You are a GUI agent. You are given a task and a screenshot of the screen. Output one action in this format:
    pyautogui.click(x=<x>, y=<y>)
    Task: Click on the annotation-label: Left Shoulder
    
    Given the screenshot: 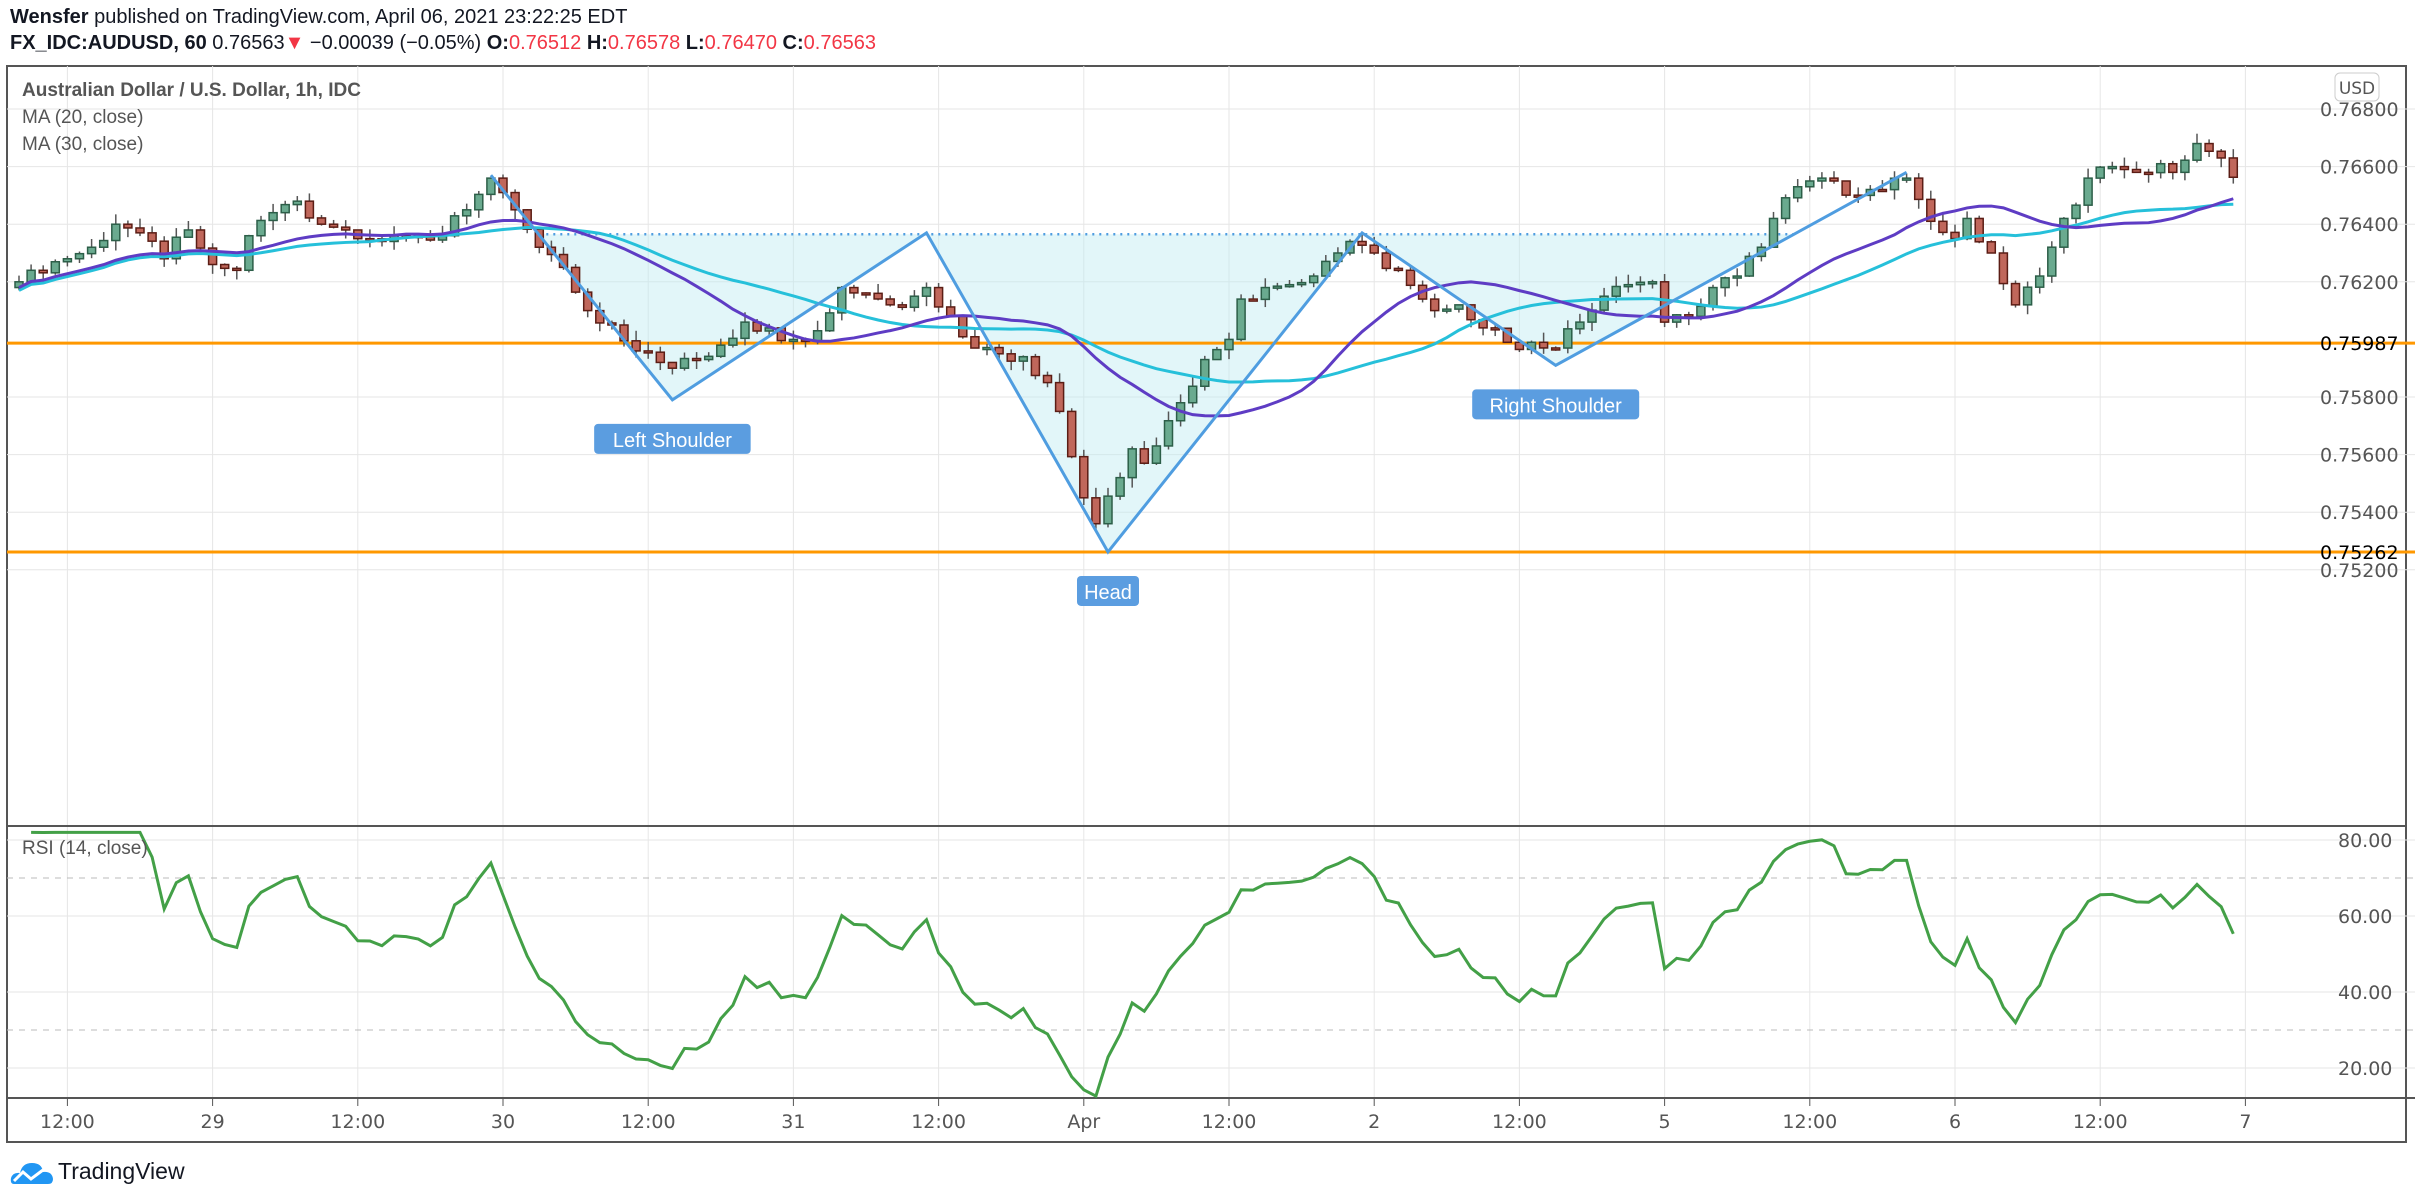 What is the action you would take?
    pyautogui.click(x=672, y=441)
    